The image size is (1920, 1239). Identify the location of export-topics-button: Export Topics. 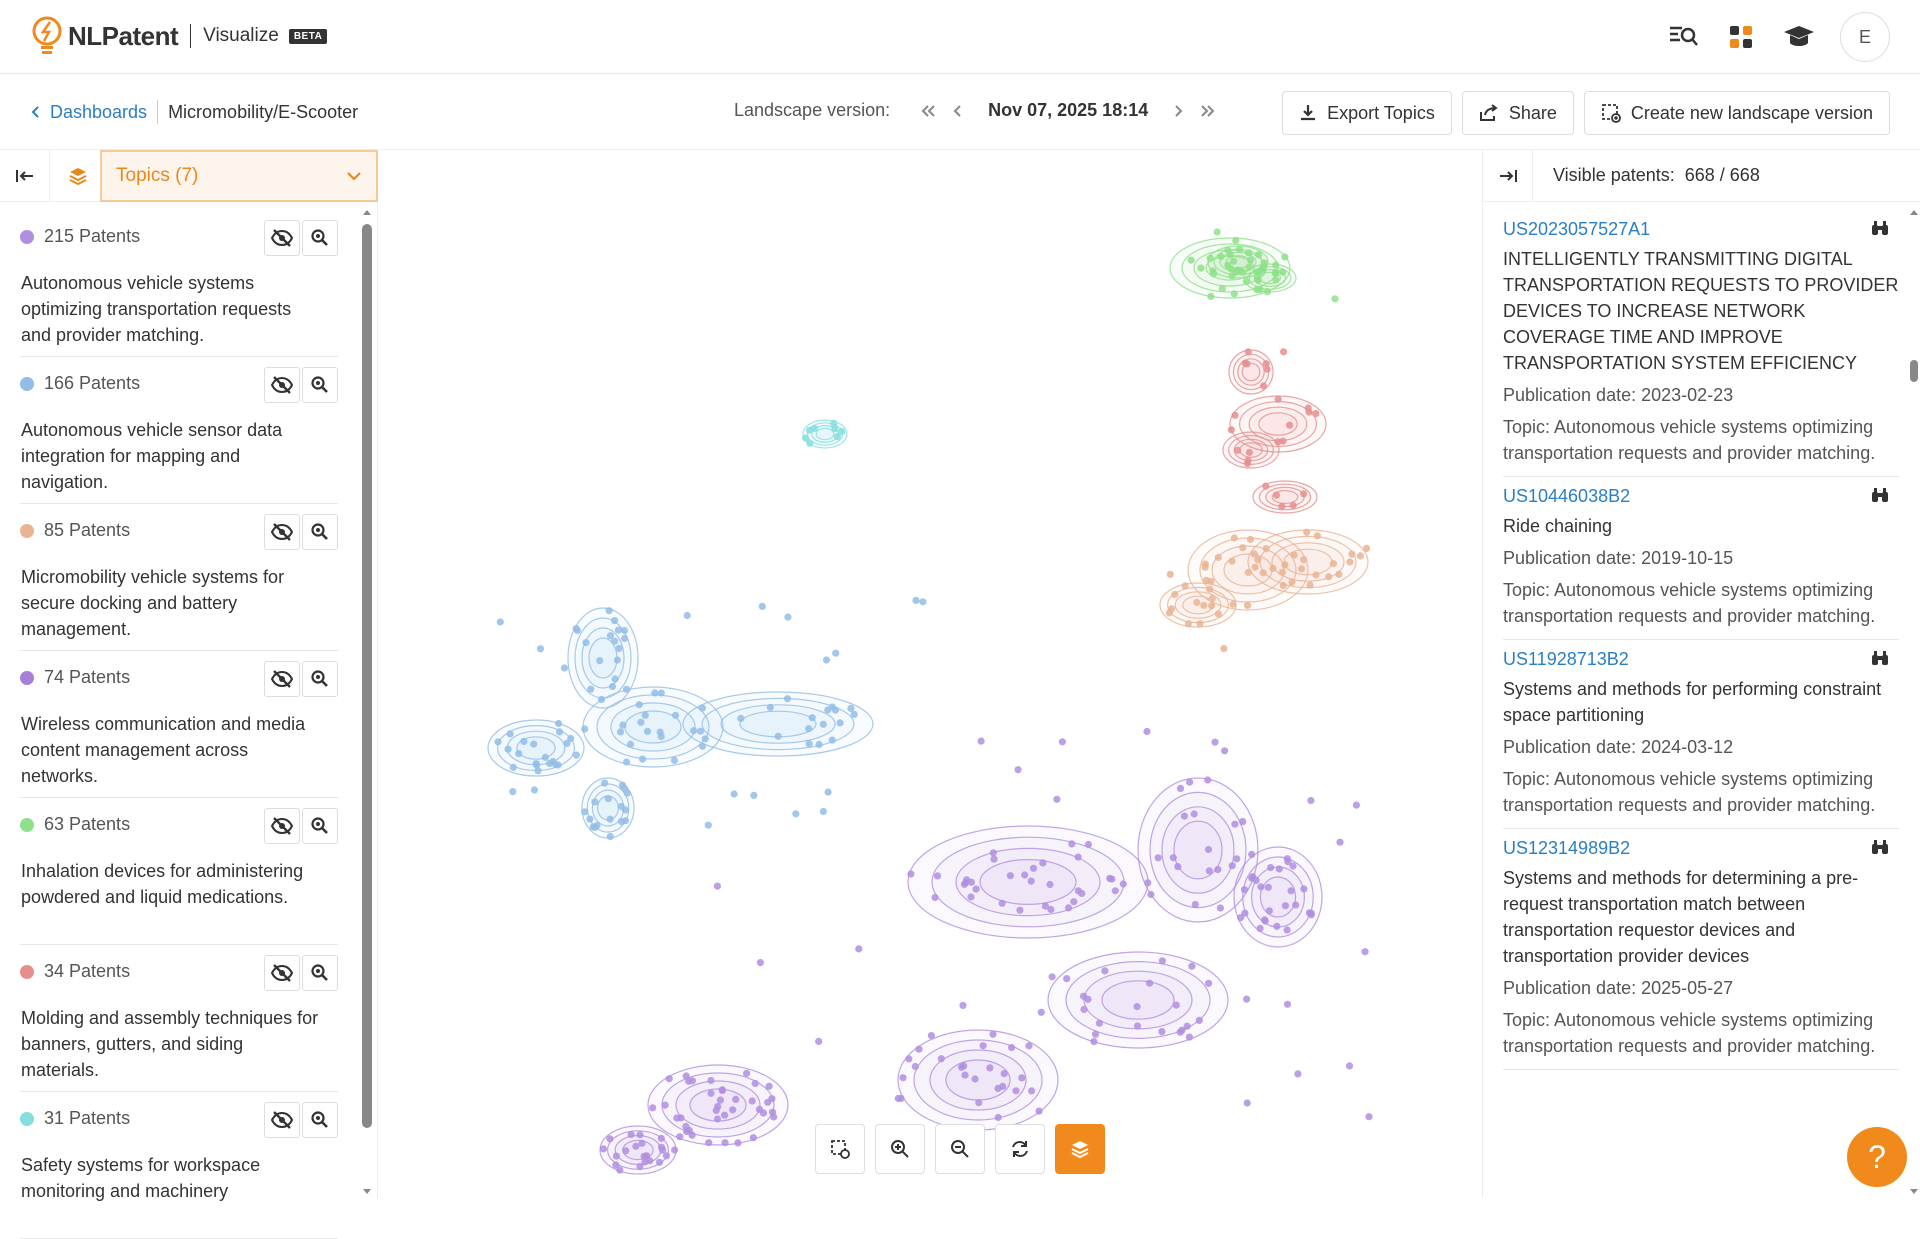
(1367, 113).